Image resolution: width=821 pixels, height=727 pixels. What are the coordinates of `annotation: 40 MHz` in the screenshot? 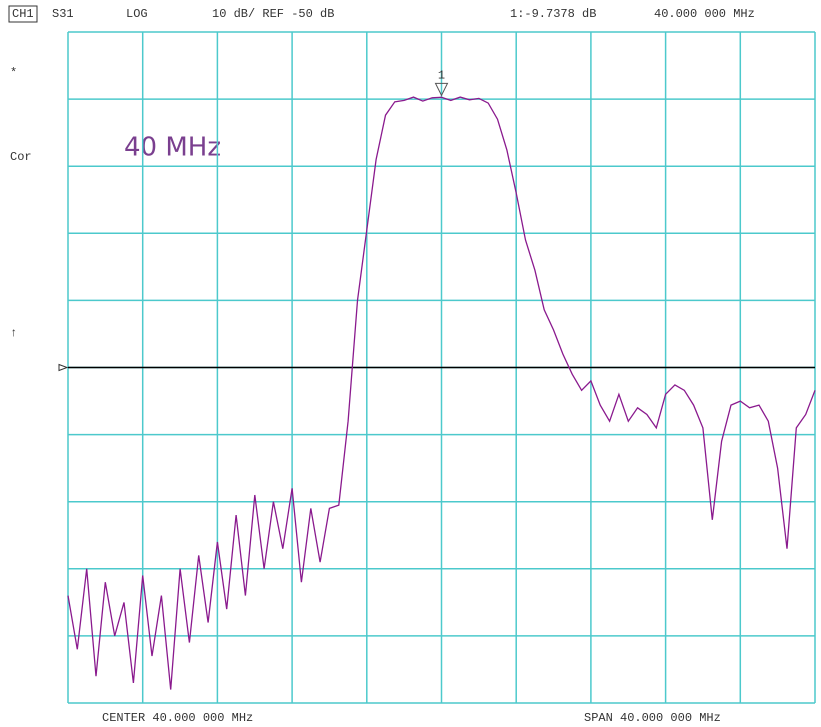 It's located at (172, 148).